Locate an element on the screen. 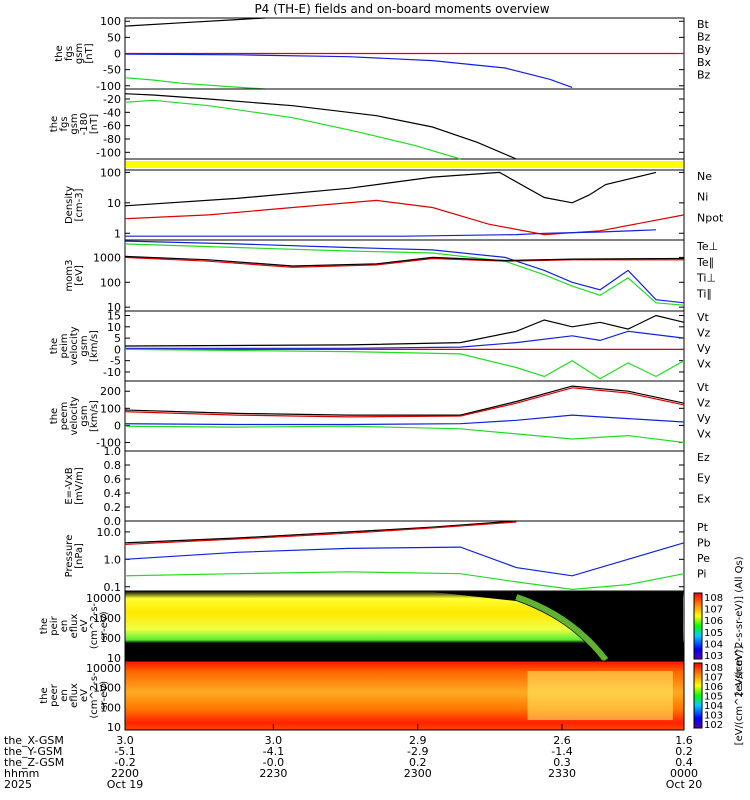 This screenshot has width=750, height=800. y-axis-label: the peim velocity gsm [km/s] is located at coordinates (74, 345).